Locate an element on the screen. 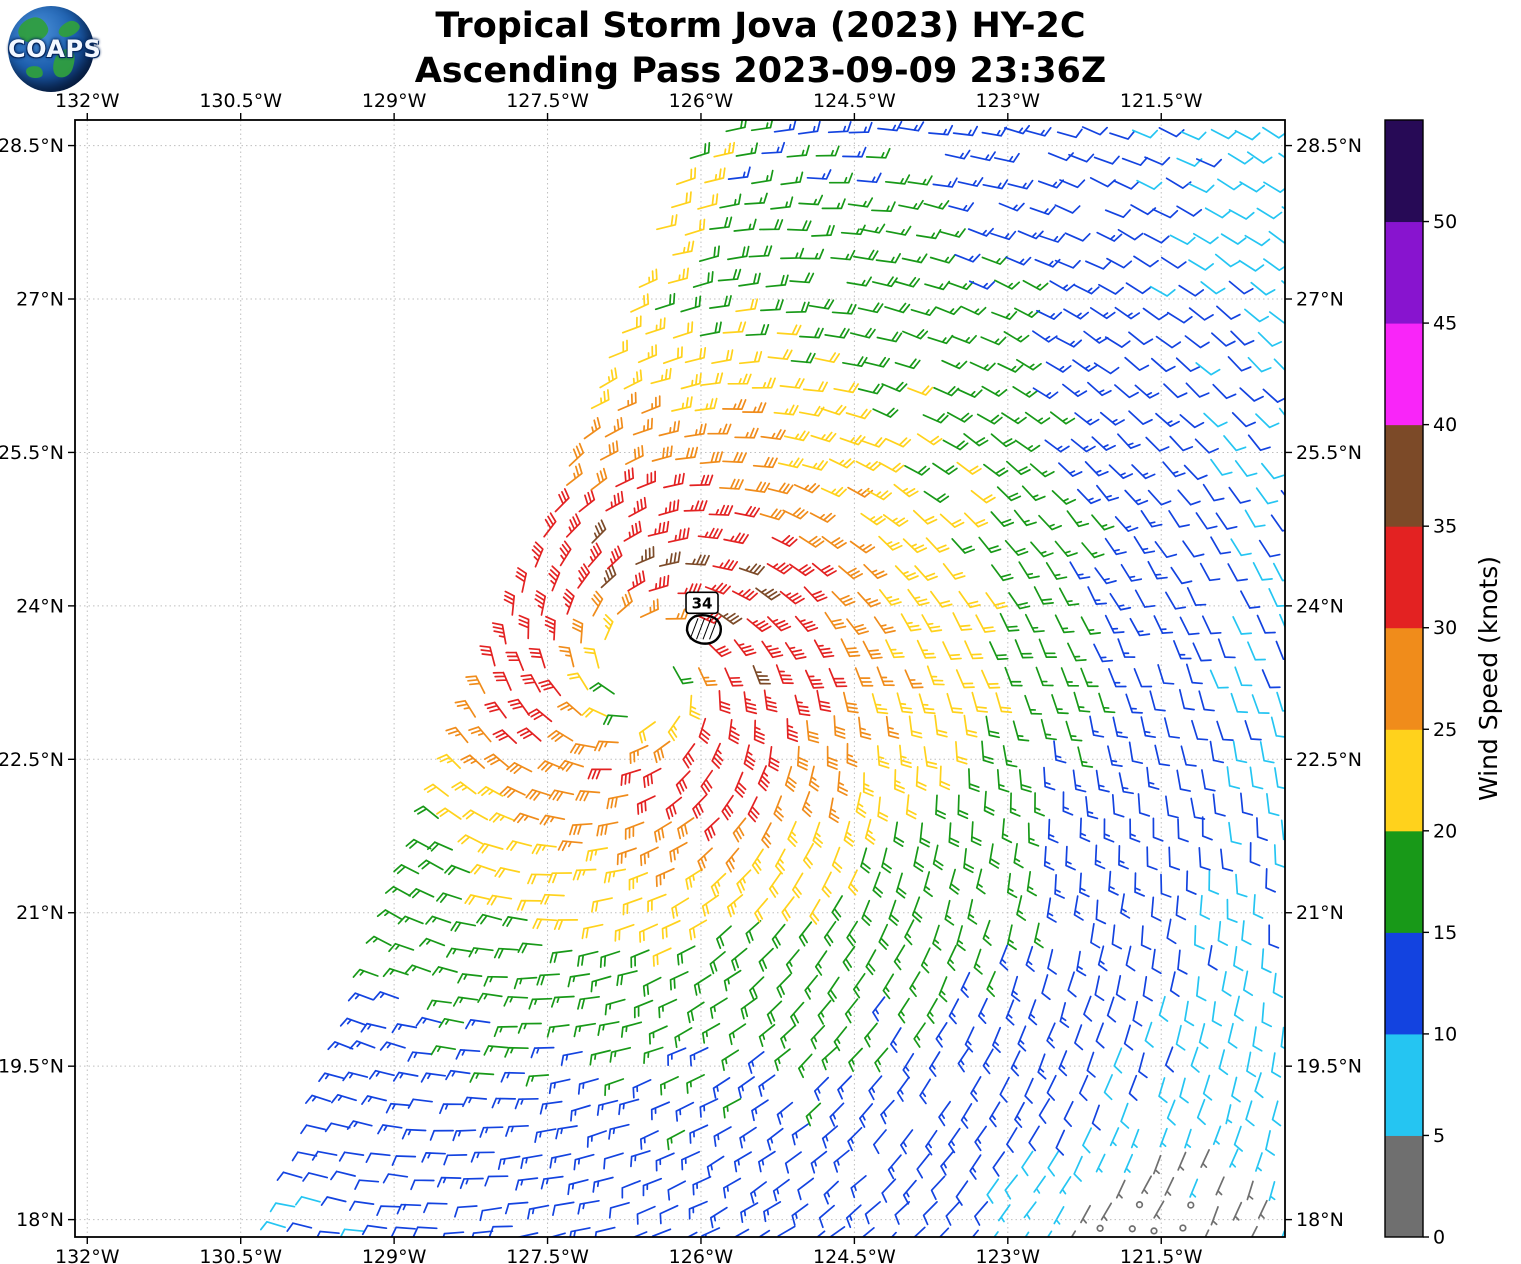 The height and width of the screenshot is (1264, 1521). colorbar-tick-label: 5 is located at coordinates (1439, 1136).